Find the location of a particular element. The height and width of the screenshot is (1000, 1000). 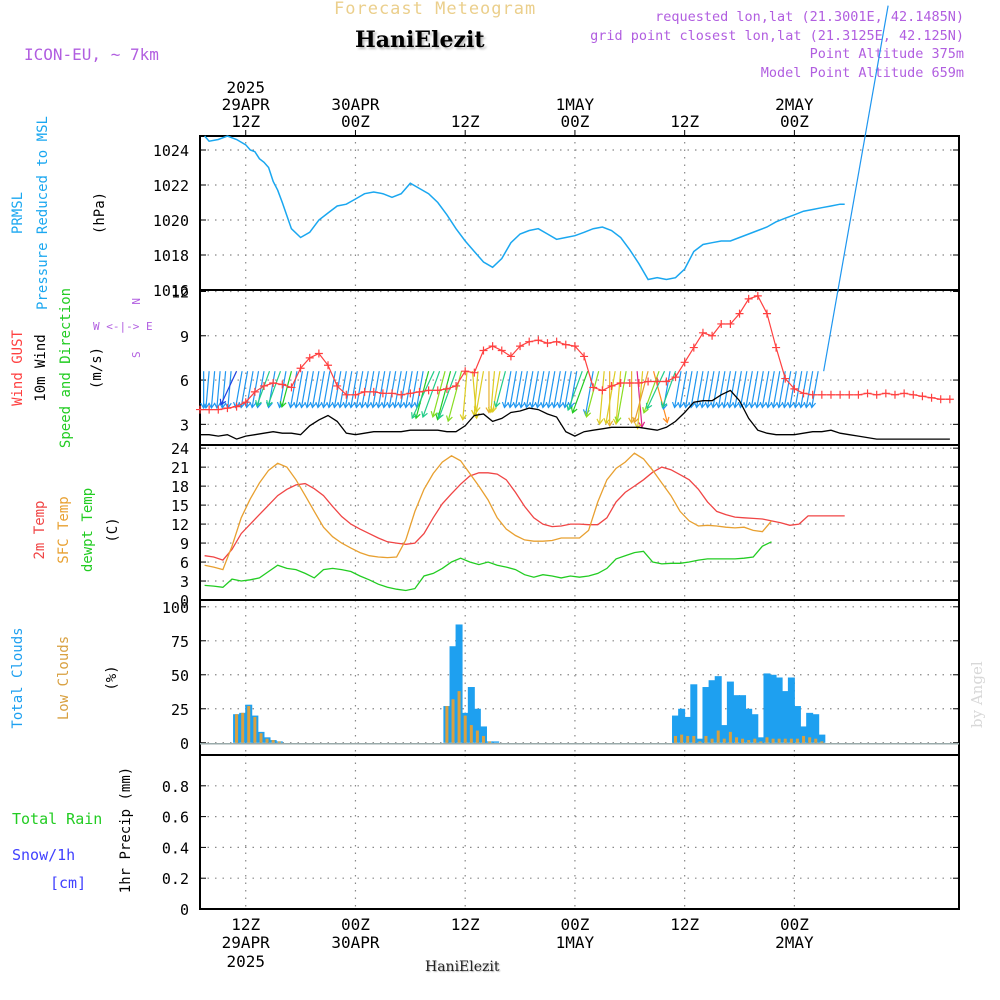

compass-south: S is located at coordinates (136, 354).